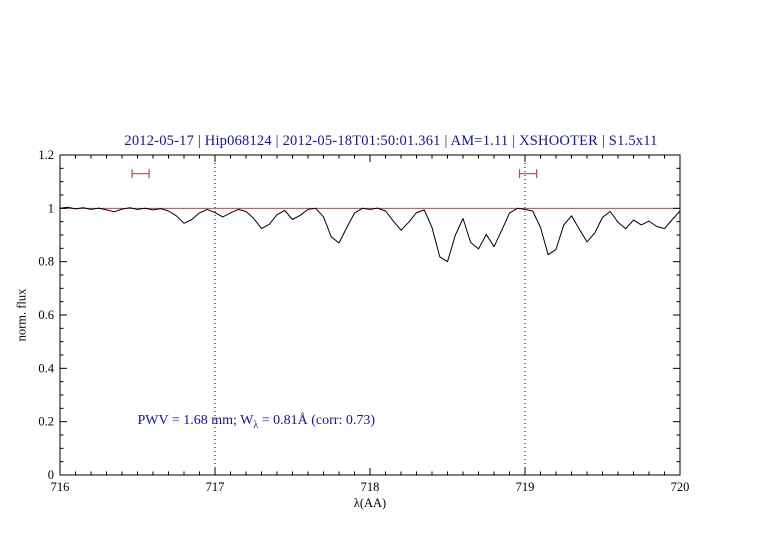 This screenshot has height=542, width=782. I want to click on x-axis-label: λ(AA), so click(370, 503).